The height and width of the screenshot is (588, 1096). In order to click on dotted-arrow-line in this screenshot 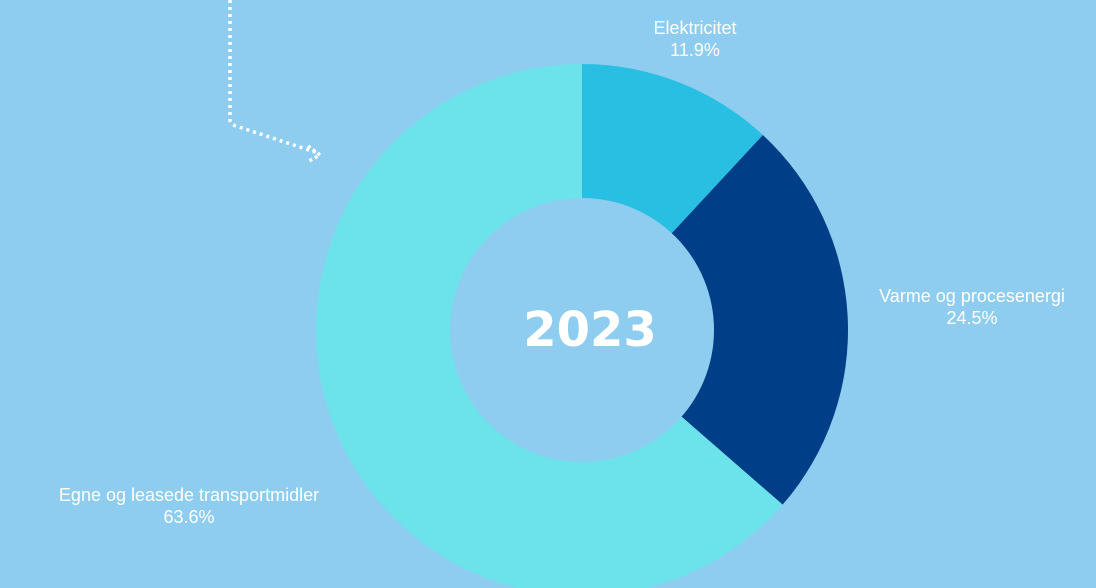, I will do `click(273, 77)`.